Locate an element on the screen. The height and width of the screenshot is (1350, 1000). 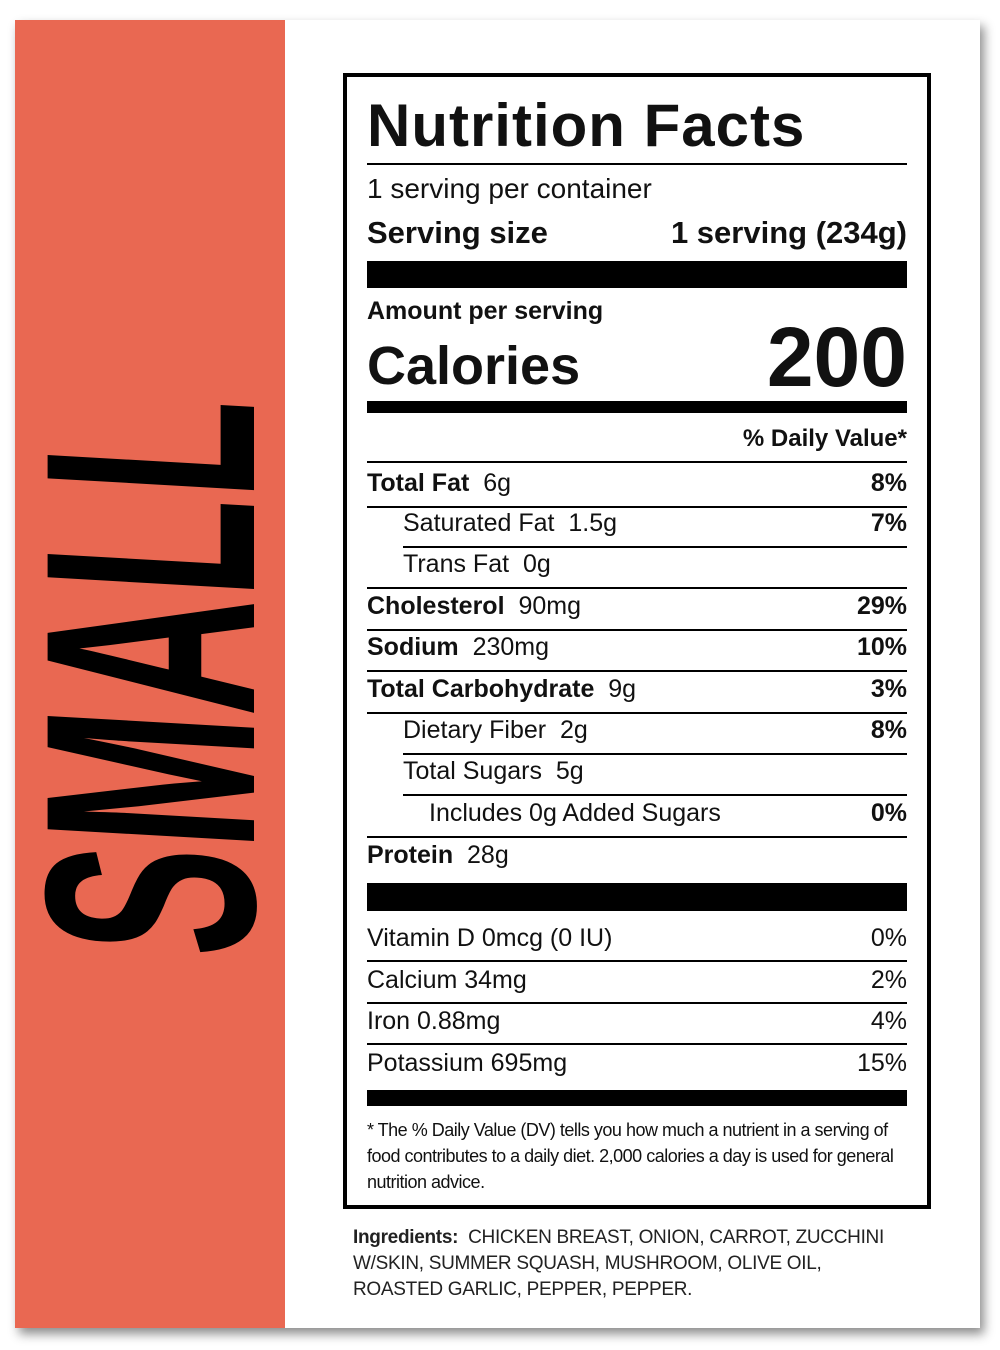
nutrient-row: Protein 28g is located at coordinates (637, 855).